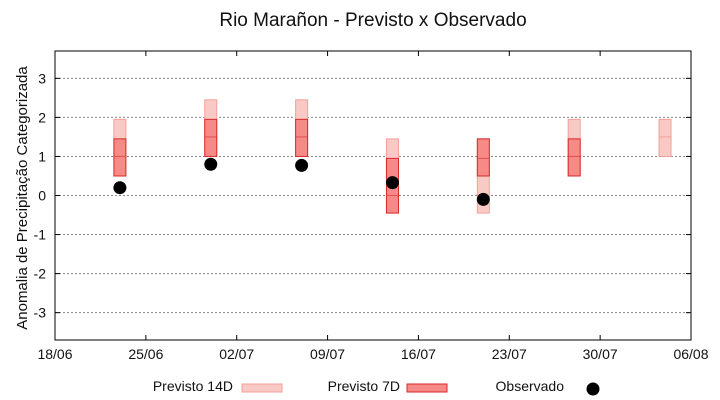 The width and height of the screenshot is (720, 400). I want to click on legend-previsto-14d-swatch, so click(262, 388).